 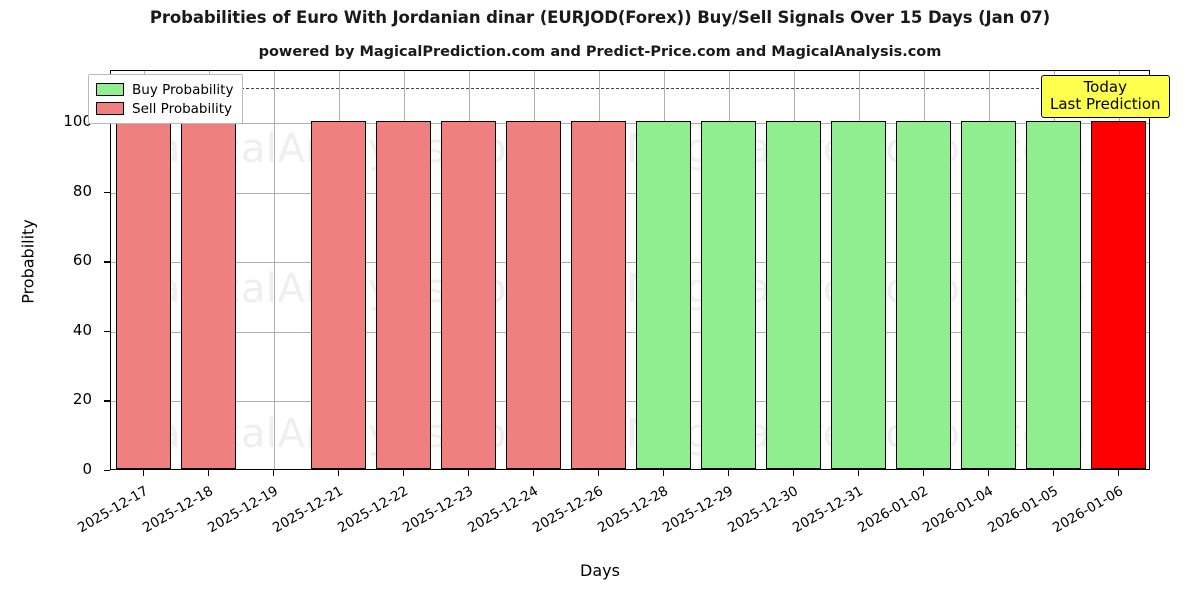 What do you see at coordinates (82, 190) in the screenshot?
I see `y-tick-label: 80` at bounding box center [82, 190].